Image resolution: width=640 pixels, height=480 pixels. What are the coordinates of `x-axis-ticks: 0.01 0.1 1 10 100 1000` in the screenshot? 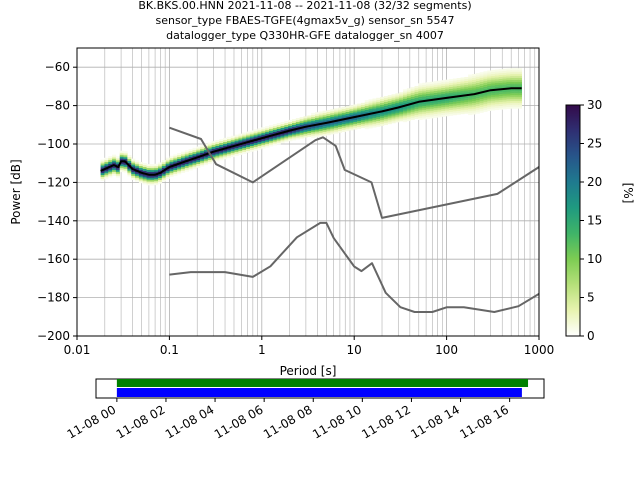 It's located at (309, 346).